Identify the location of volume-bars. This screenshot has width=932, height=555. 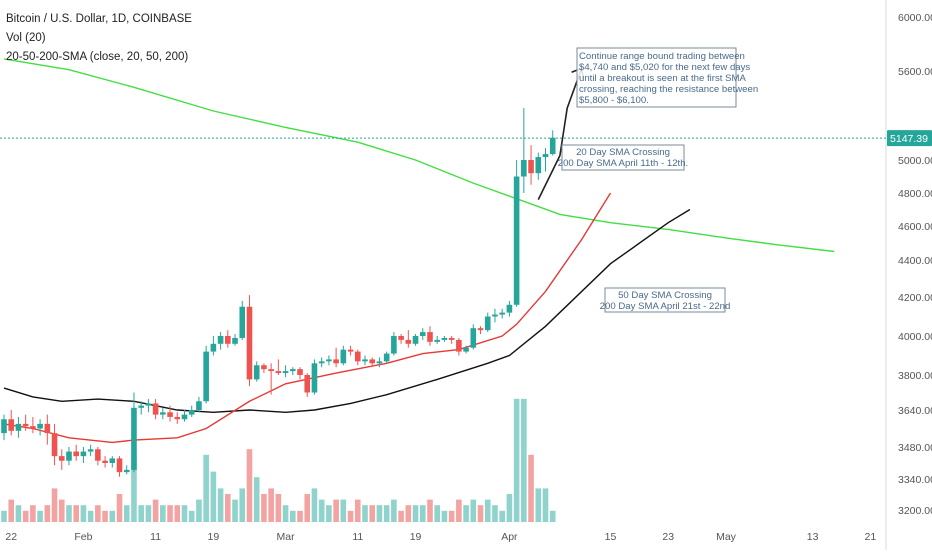
(278, 460).